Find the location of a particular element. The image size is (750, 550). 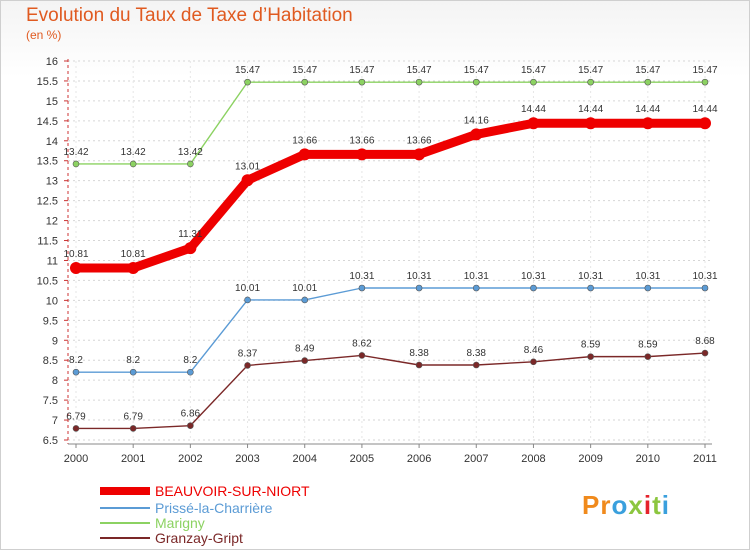

x-tick-label: 2008 is located at coordinates (533, 459).